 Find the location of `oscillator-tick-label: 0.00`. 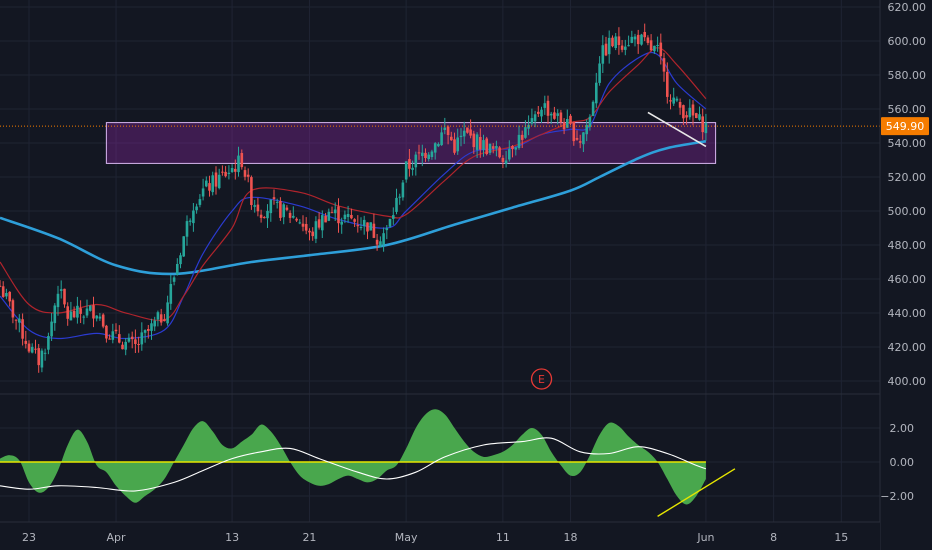

oscillator-tick-label: 0.00 is located at coordinates (902, 462).